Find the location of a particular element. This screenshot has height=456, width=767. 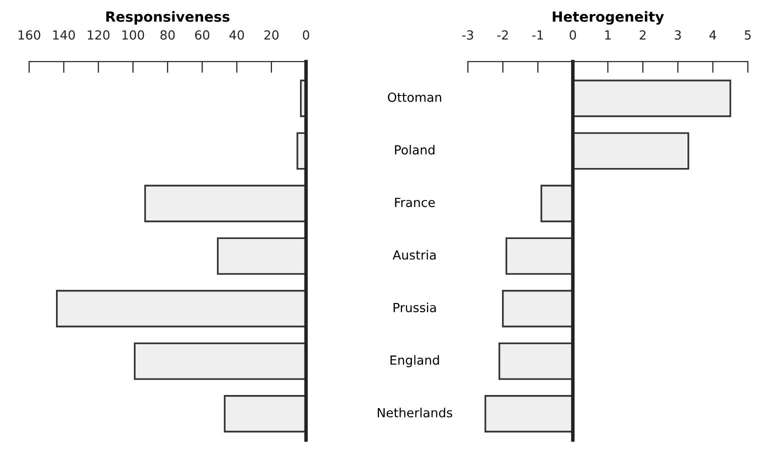

x-tick-label: 2 is located at coordinates (643, 35).